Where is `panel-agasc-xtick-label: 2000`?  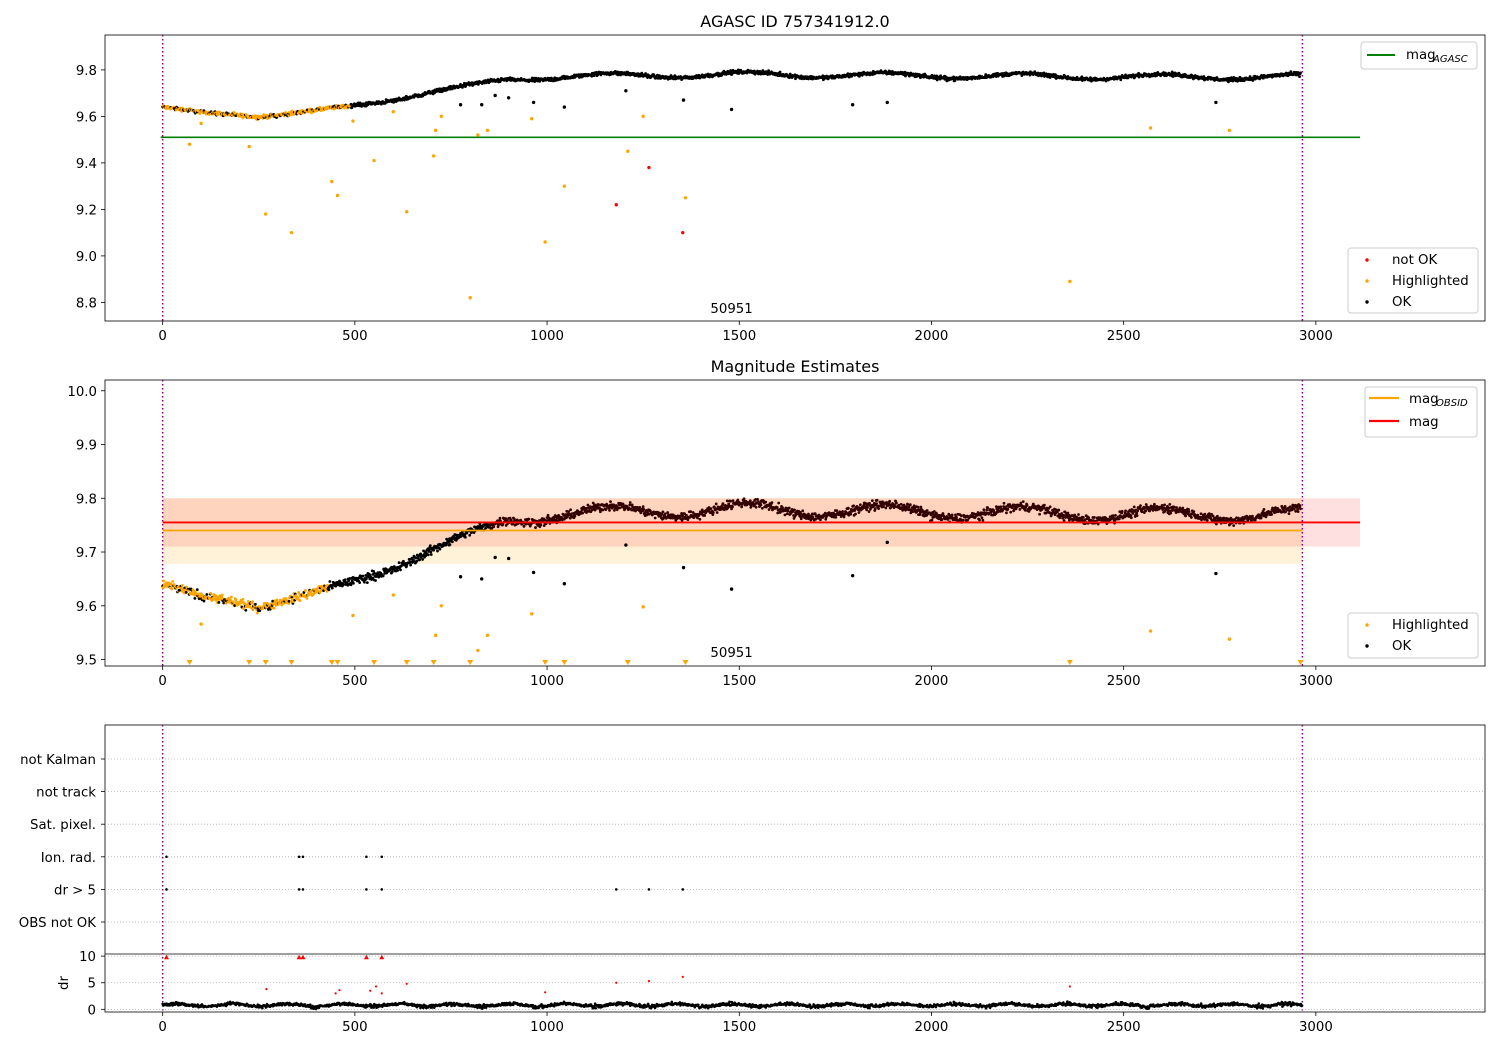
panel-agasc-xtick-label: 2000 is located at coordinates (932, 336).